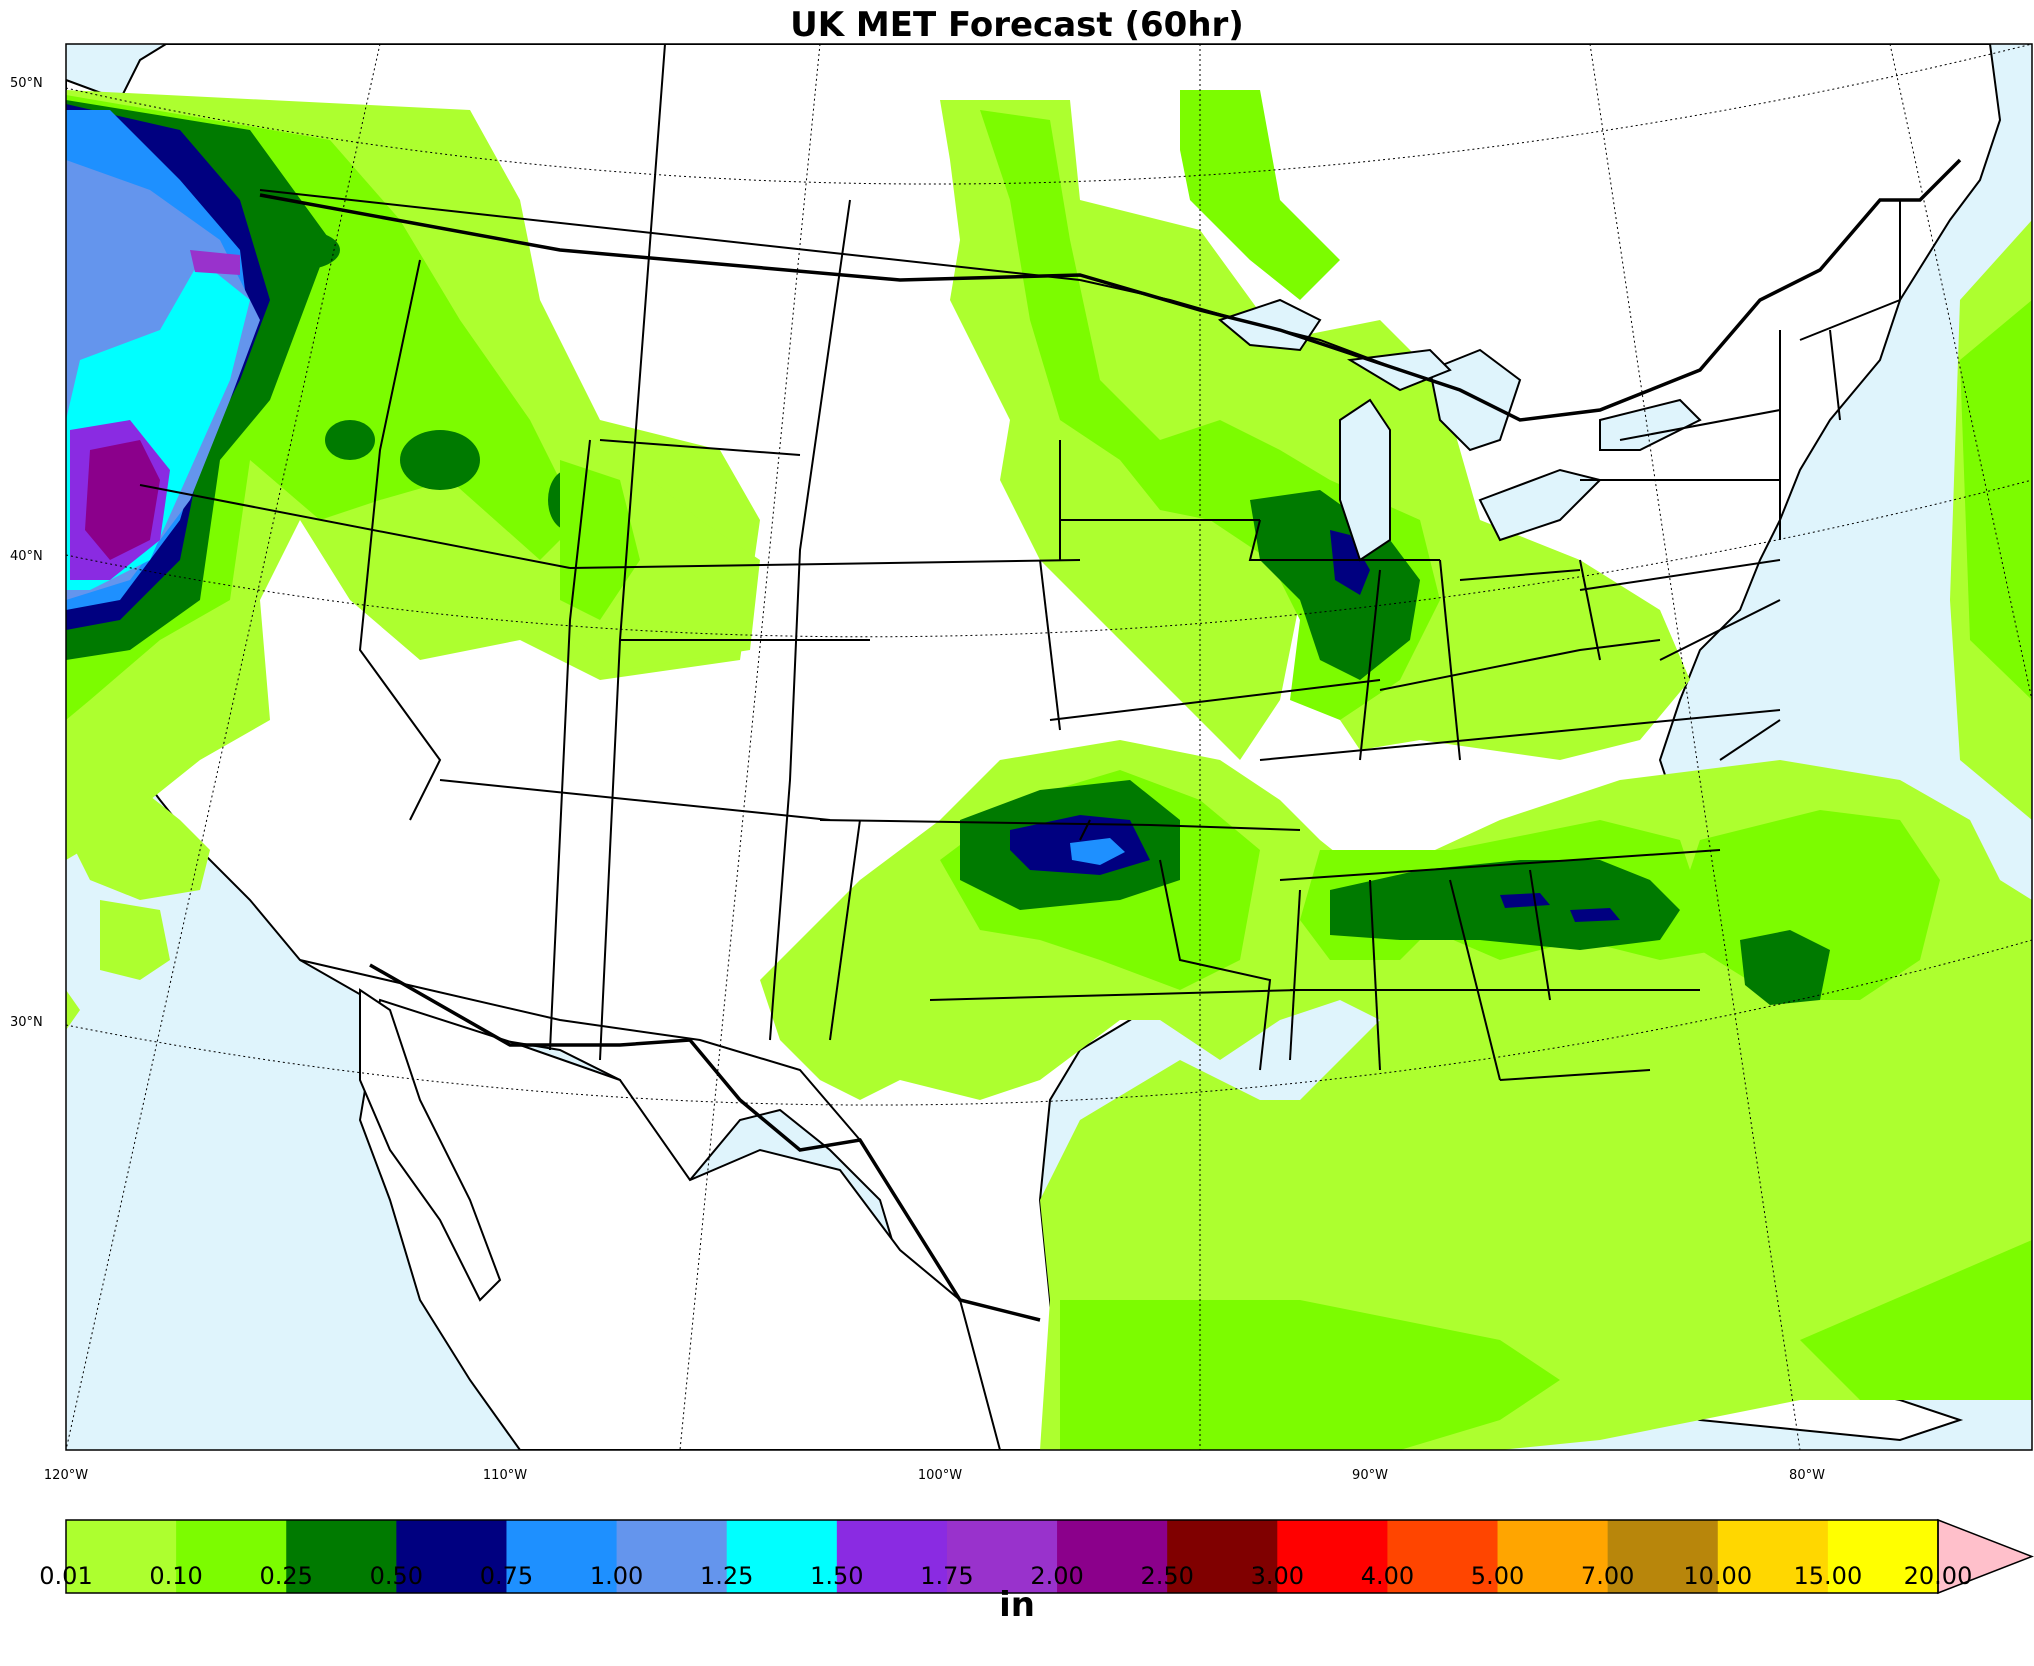 This screenshot has width=2034, height=1666. Describe the element at coordinates (616, 1576) in the screenshot. I see `colorbar-tick-label: 1.00` at that location.